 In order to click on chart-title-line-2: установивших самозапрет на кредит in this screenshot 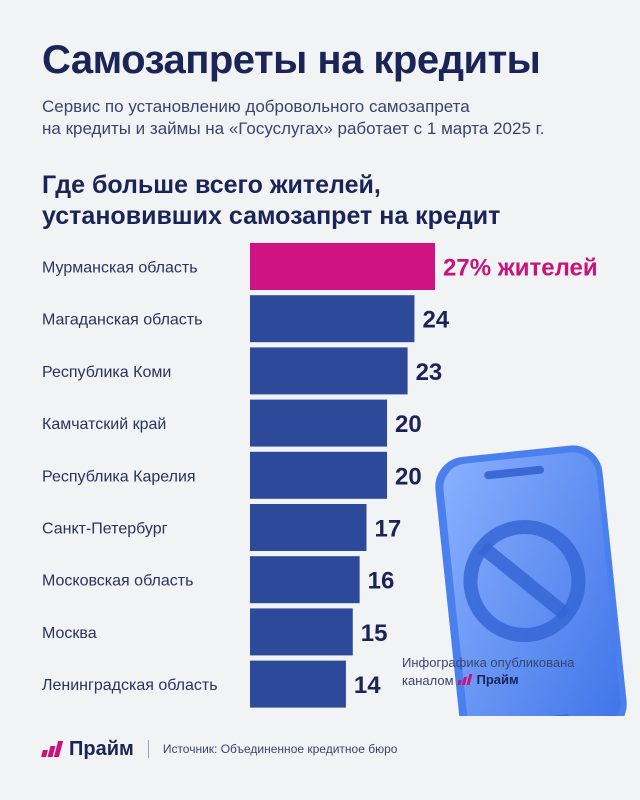, I will do `click(271, 216)`.